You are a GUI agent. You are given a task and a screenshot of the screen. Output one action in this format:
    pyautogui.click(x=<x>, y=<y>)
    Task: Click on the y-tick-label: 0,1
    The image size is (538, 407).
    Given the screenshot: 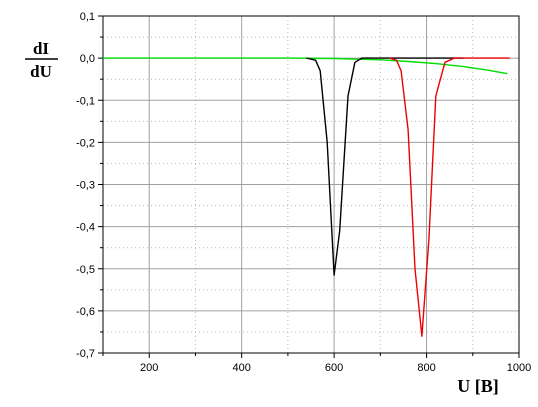 What is the action you would take?
    pyautogui.click(x=87, y=17)
    